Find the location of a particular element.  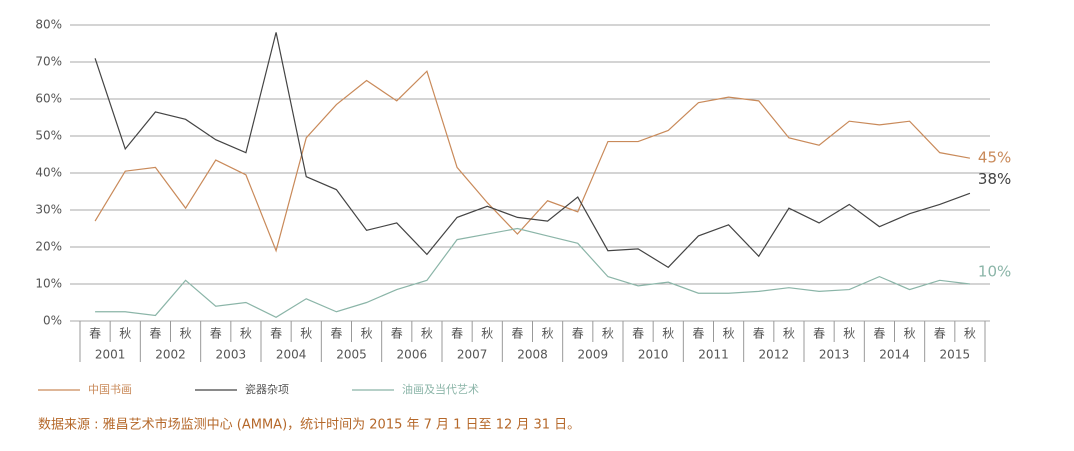

y-tick-label: 80% is located at coordinates (48, 25).